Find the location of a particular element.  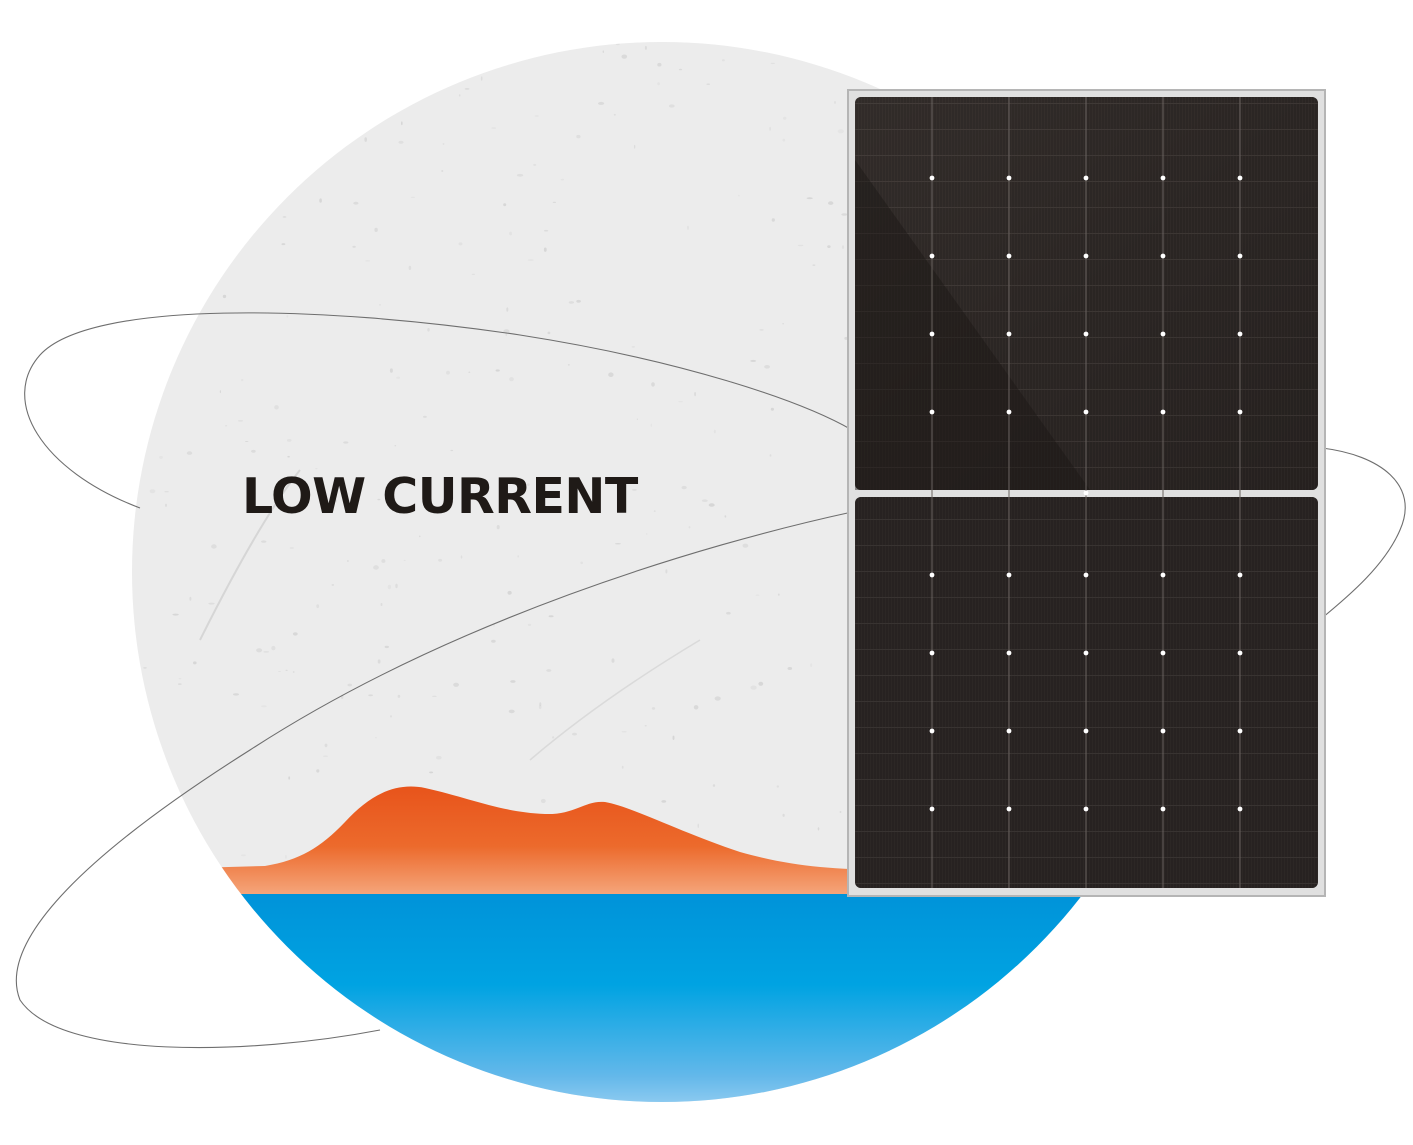

headline-text: LOW CURRENT is located at coordinates (440, 496).